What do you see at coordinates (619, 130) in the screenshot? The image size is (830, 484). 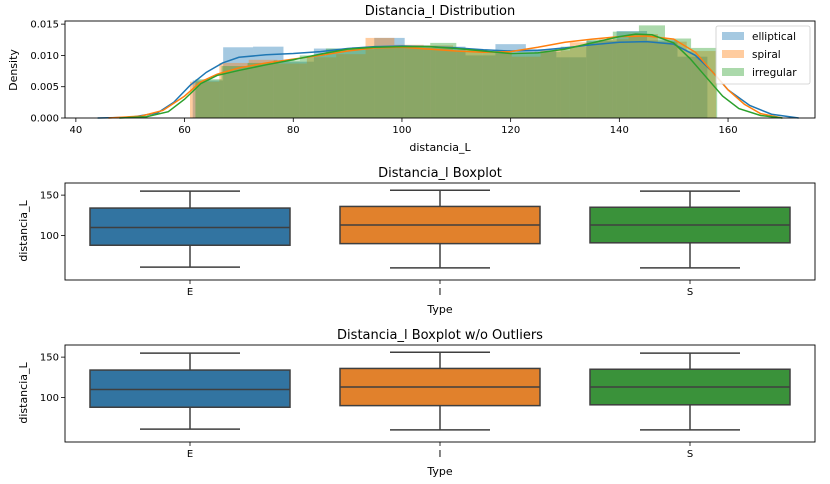 I see `x-tick-label: 140` at bounding box center [619, 130].